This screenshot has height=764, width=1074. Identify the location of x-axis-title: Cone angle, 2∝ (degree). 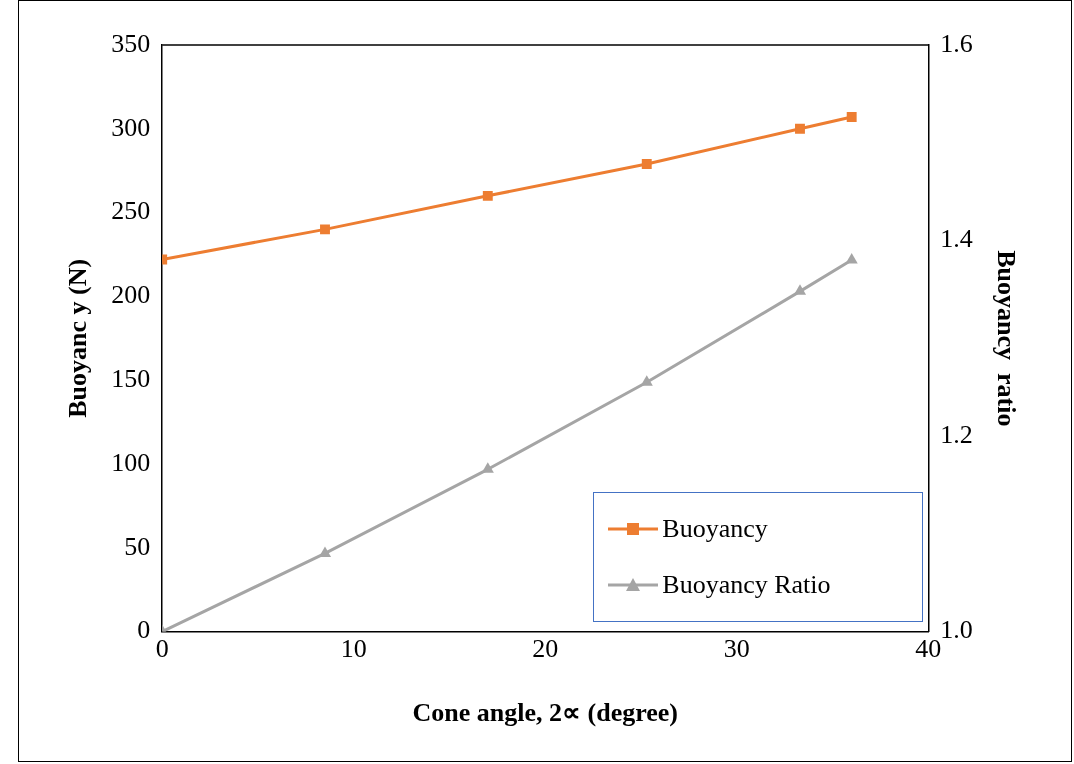
(545, 713).